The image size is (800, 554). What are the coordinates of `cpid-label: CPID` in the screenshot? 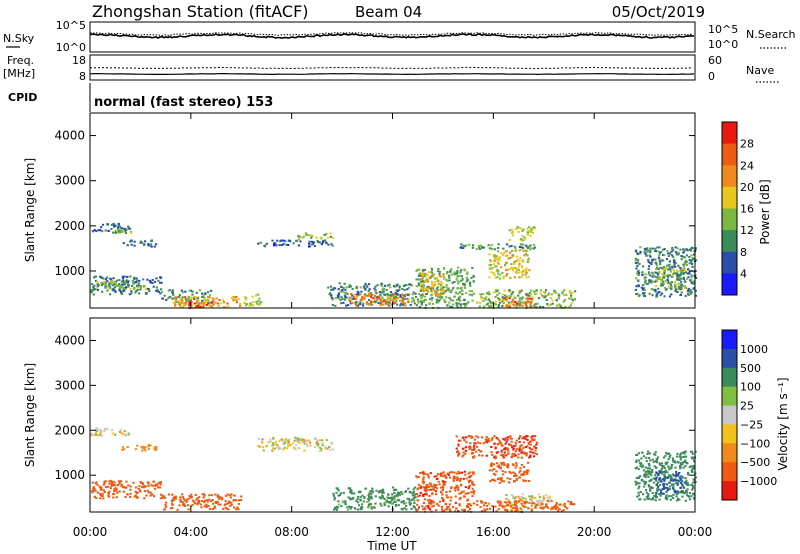 It's located at (22, 97).